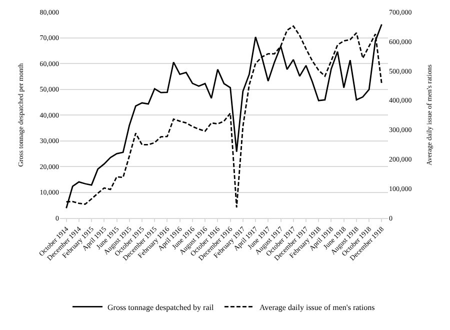 This screenshot has width=450, height=330. I want to click on legend-label: Gross tonnage despatched by rail, so click(161, 307).